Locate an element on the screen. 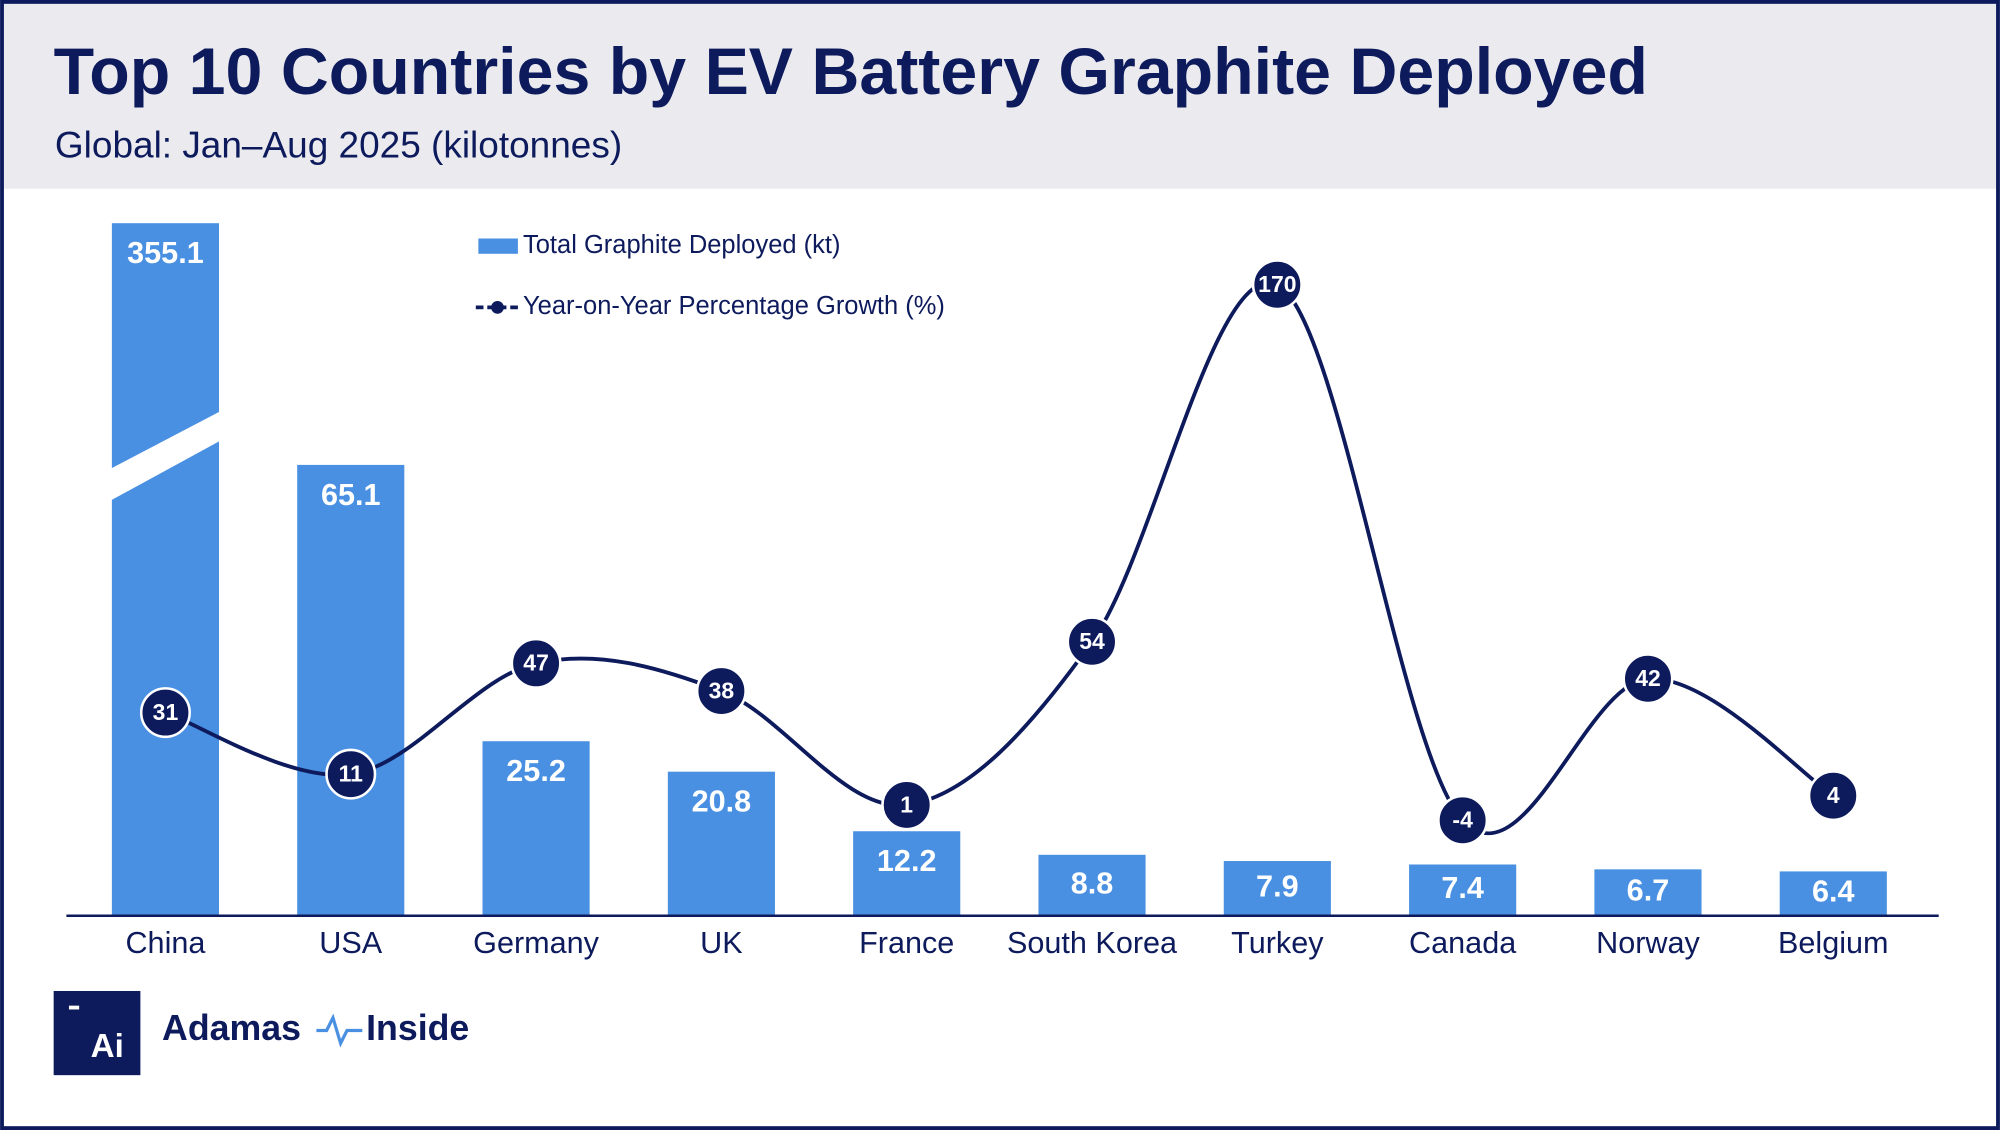 The width and height of the screenshot is (2000, 1130). x-tick-label: France is located at coordinates (906, 943).